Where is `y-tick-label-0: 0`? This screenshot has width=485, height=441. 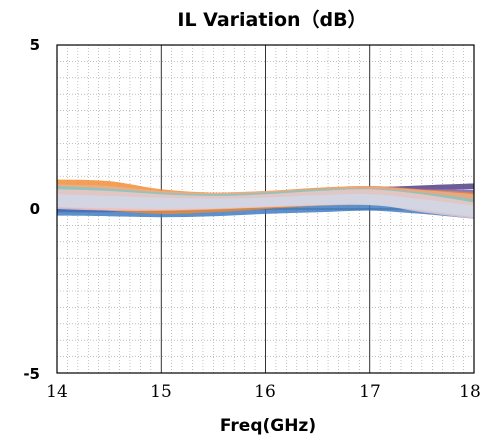 y-tick-label-0: 0 is located at coordinates (35, 209).